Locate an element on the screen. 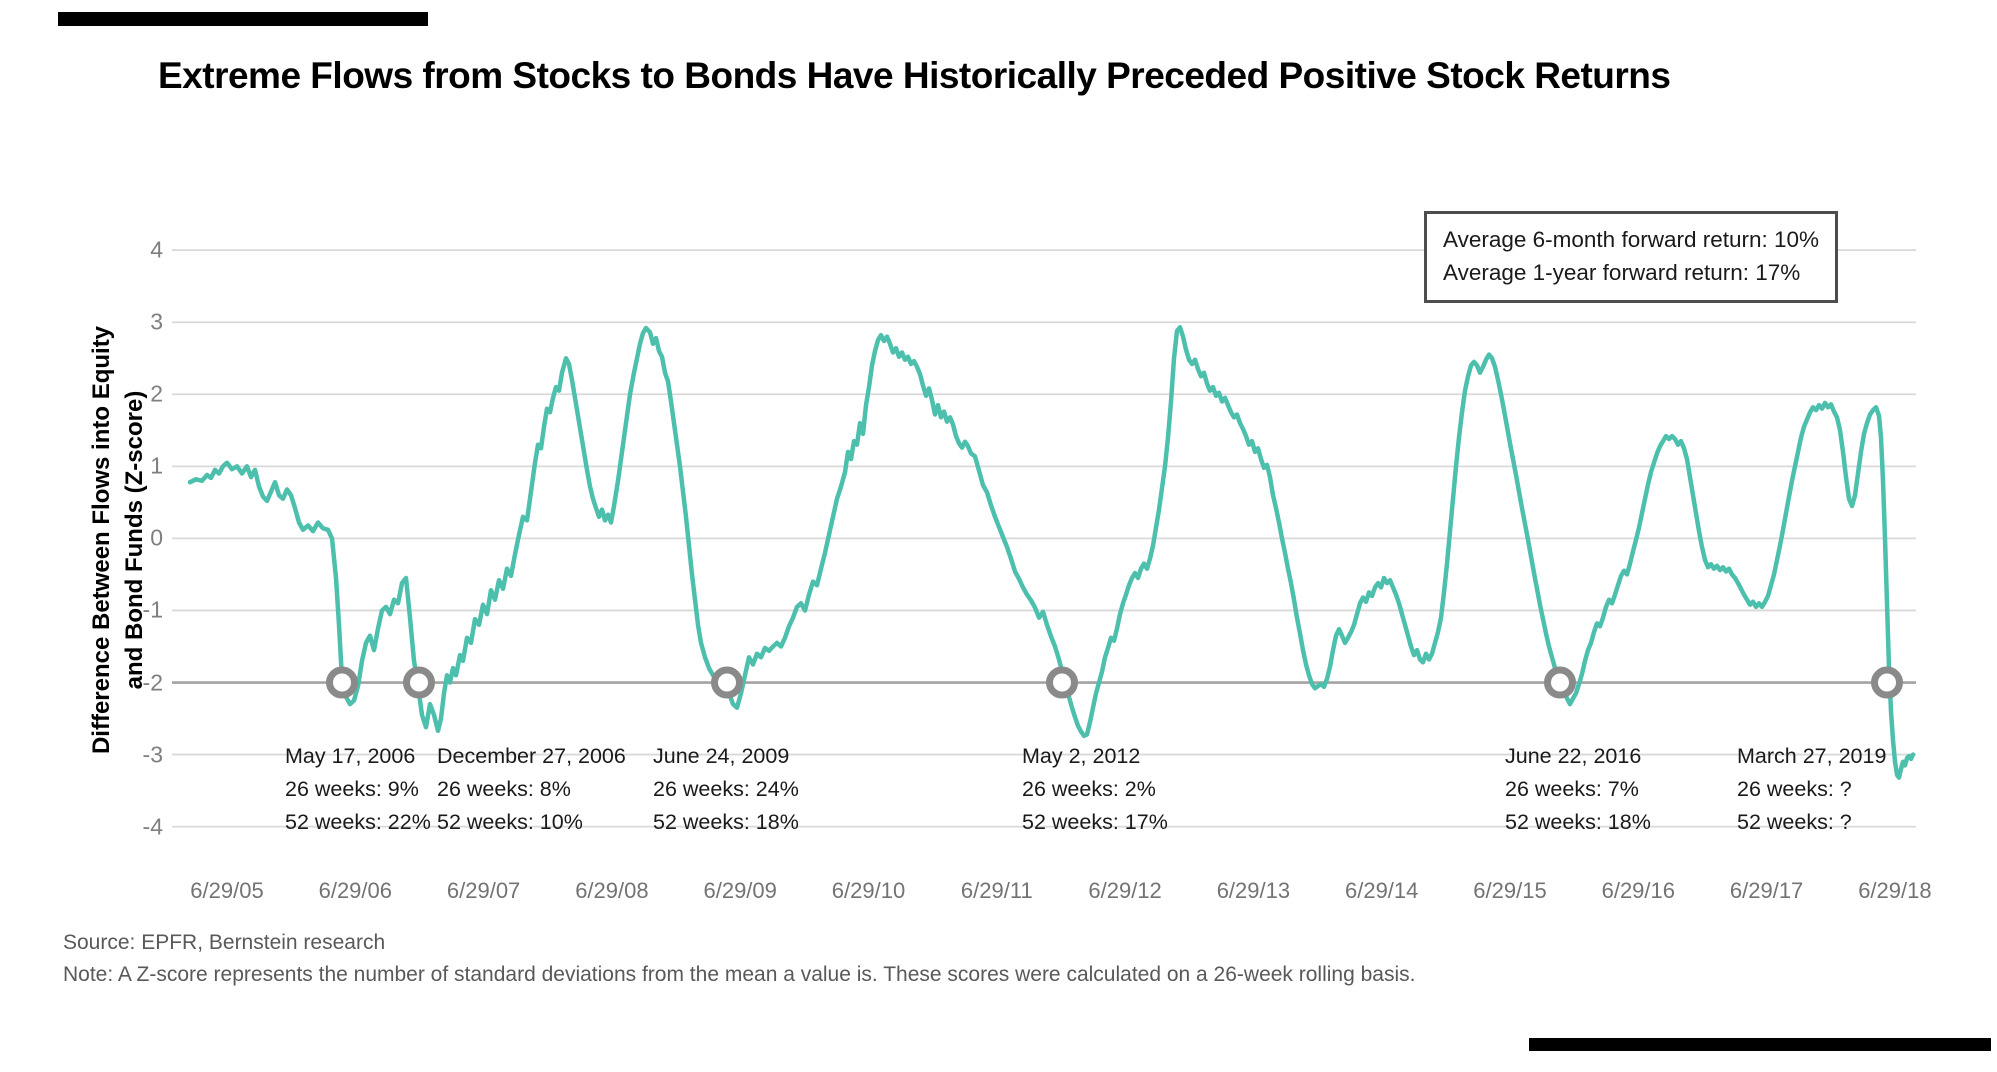 Image resolution: width=1997 pixels, height=1072 pixels. x-tick-label: 6/29/16 is located at coordinates (1638, 890).